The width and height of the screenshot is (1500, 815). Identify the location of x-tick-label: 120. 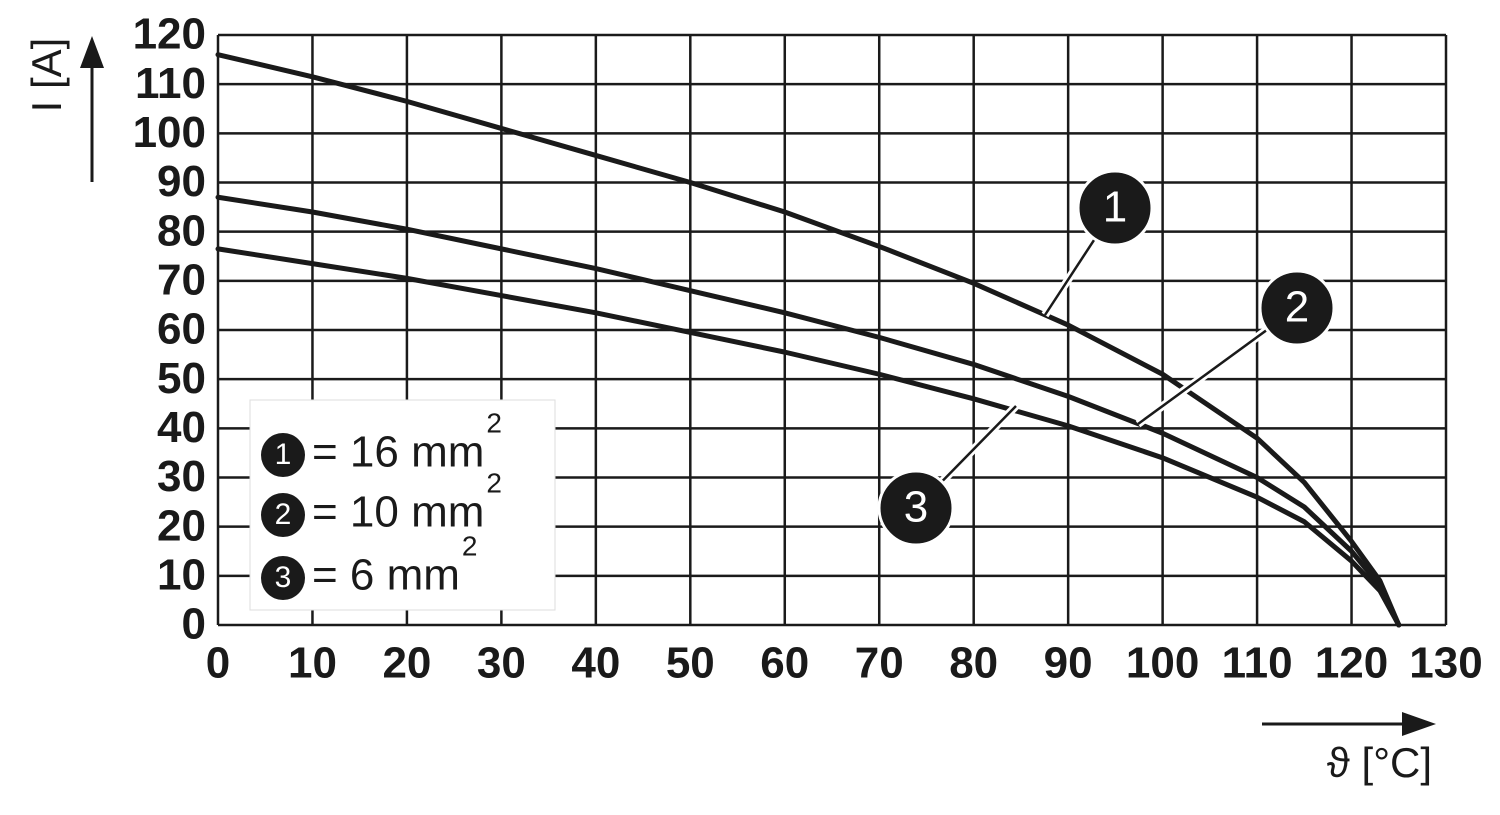
(1351, 663).